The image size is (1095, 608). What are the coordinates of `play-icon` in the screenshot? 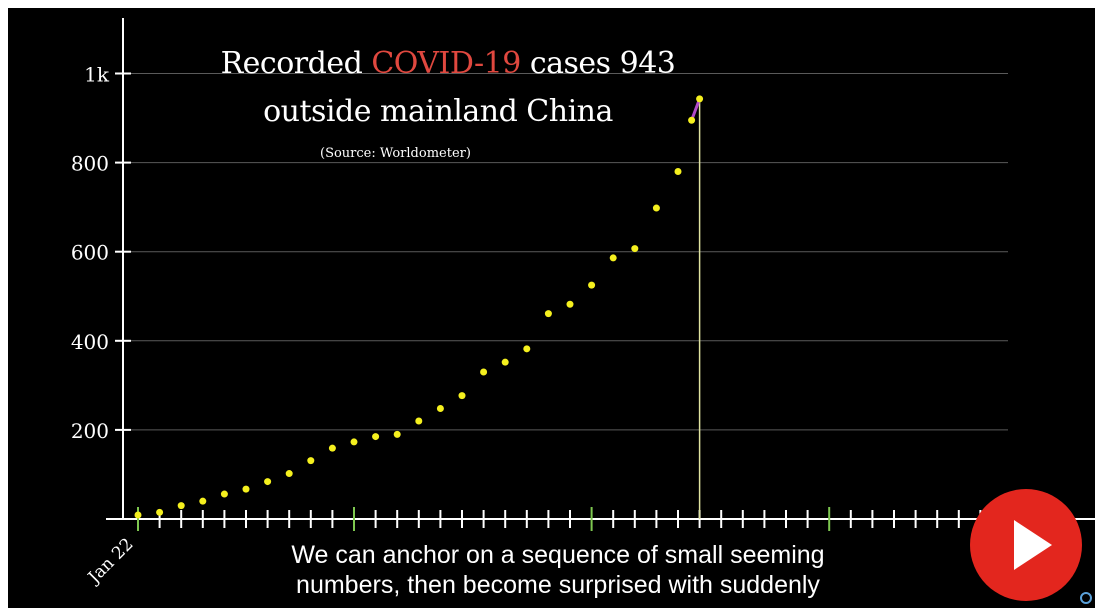 It's located at (1033, 545).